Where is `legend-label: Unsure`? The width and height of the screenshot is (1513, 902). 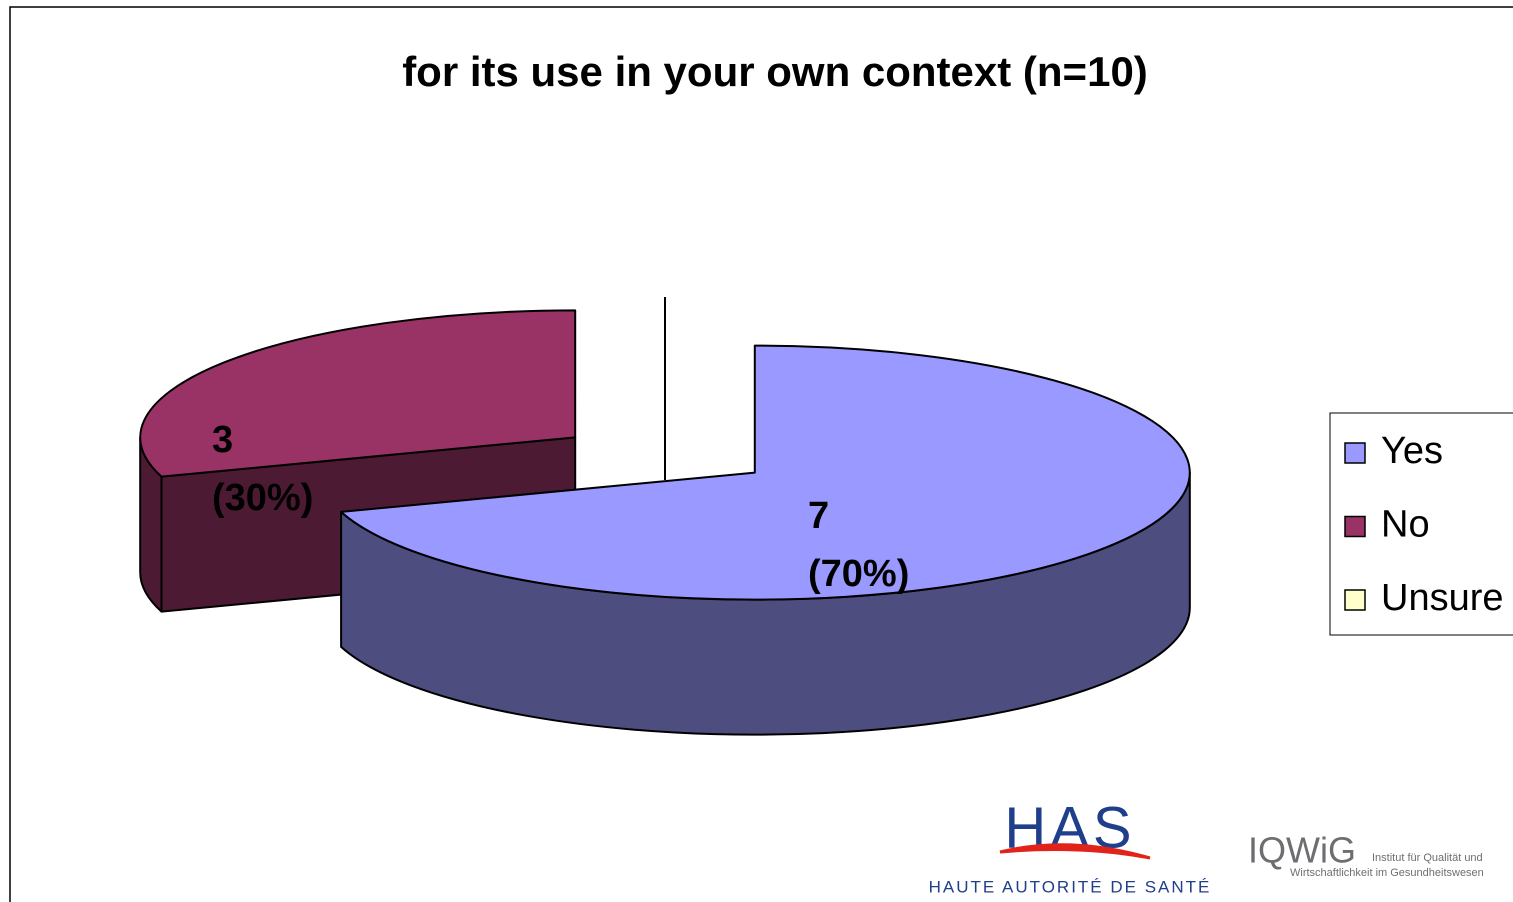
legend-label: Unsure is located at coordinates (1442, 598).